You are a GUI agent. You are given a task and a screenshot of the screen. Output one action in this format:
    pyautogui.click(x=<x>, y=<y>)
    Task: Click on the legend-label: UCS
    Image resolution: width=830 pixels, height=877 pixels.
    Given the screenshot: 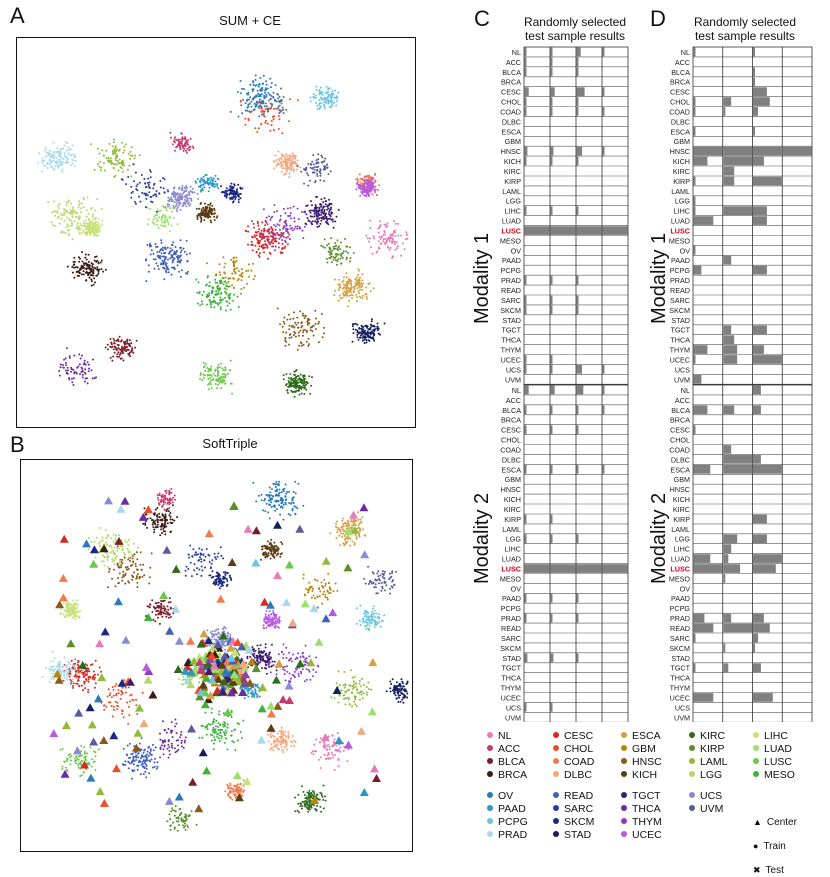 What is the action you would take?
    pyautogui.click(x=711, y=796)
    